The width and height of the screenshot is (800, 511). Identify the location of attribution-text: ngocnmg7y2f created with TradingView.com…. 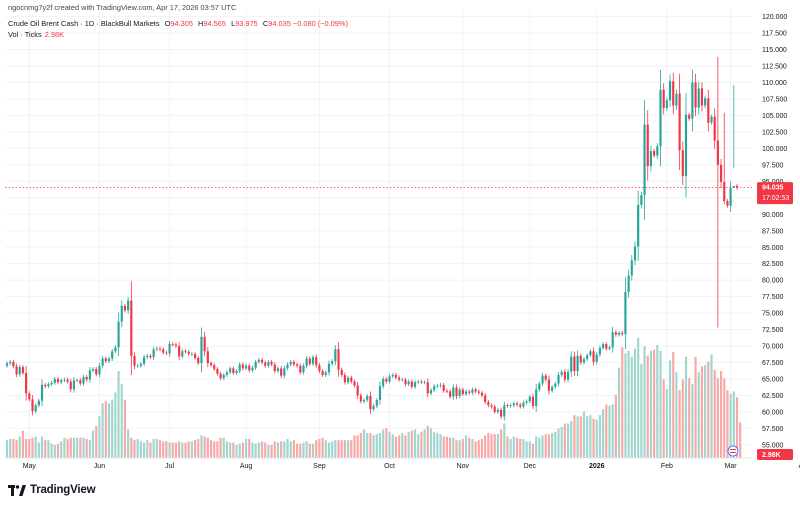
(122, 7).